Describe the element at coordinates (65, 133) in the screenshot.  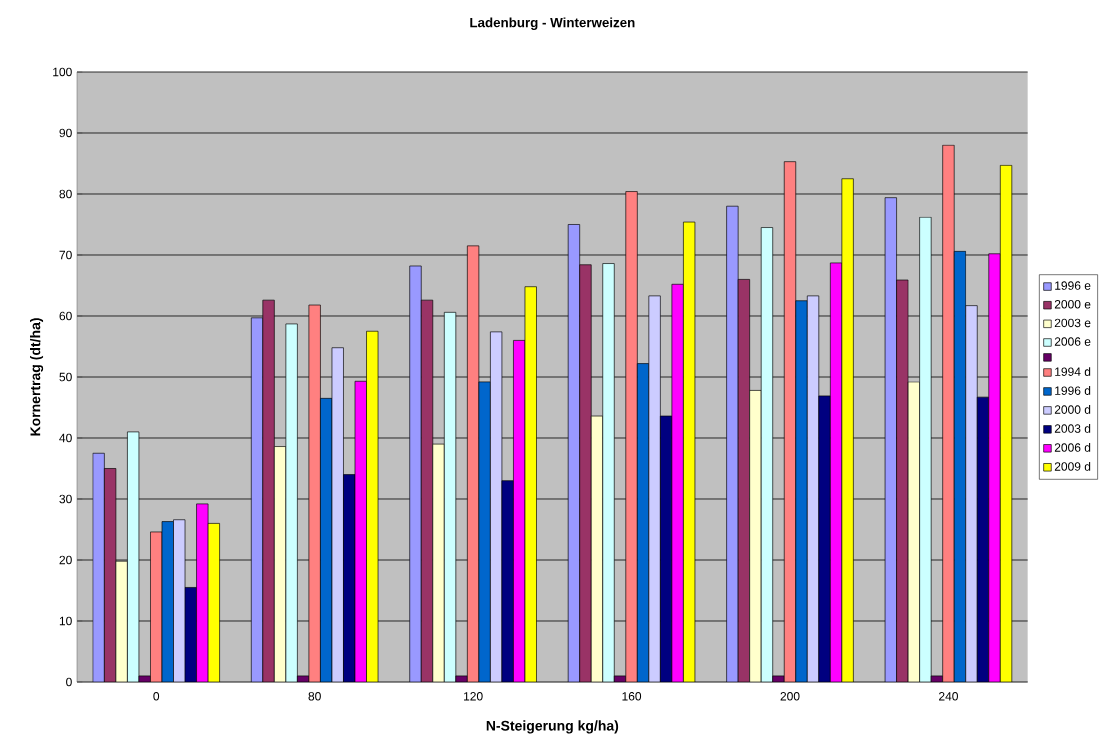
I see `y-tick-label: 90` at that location.